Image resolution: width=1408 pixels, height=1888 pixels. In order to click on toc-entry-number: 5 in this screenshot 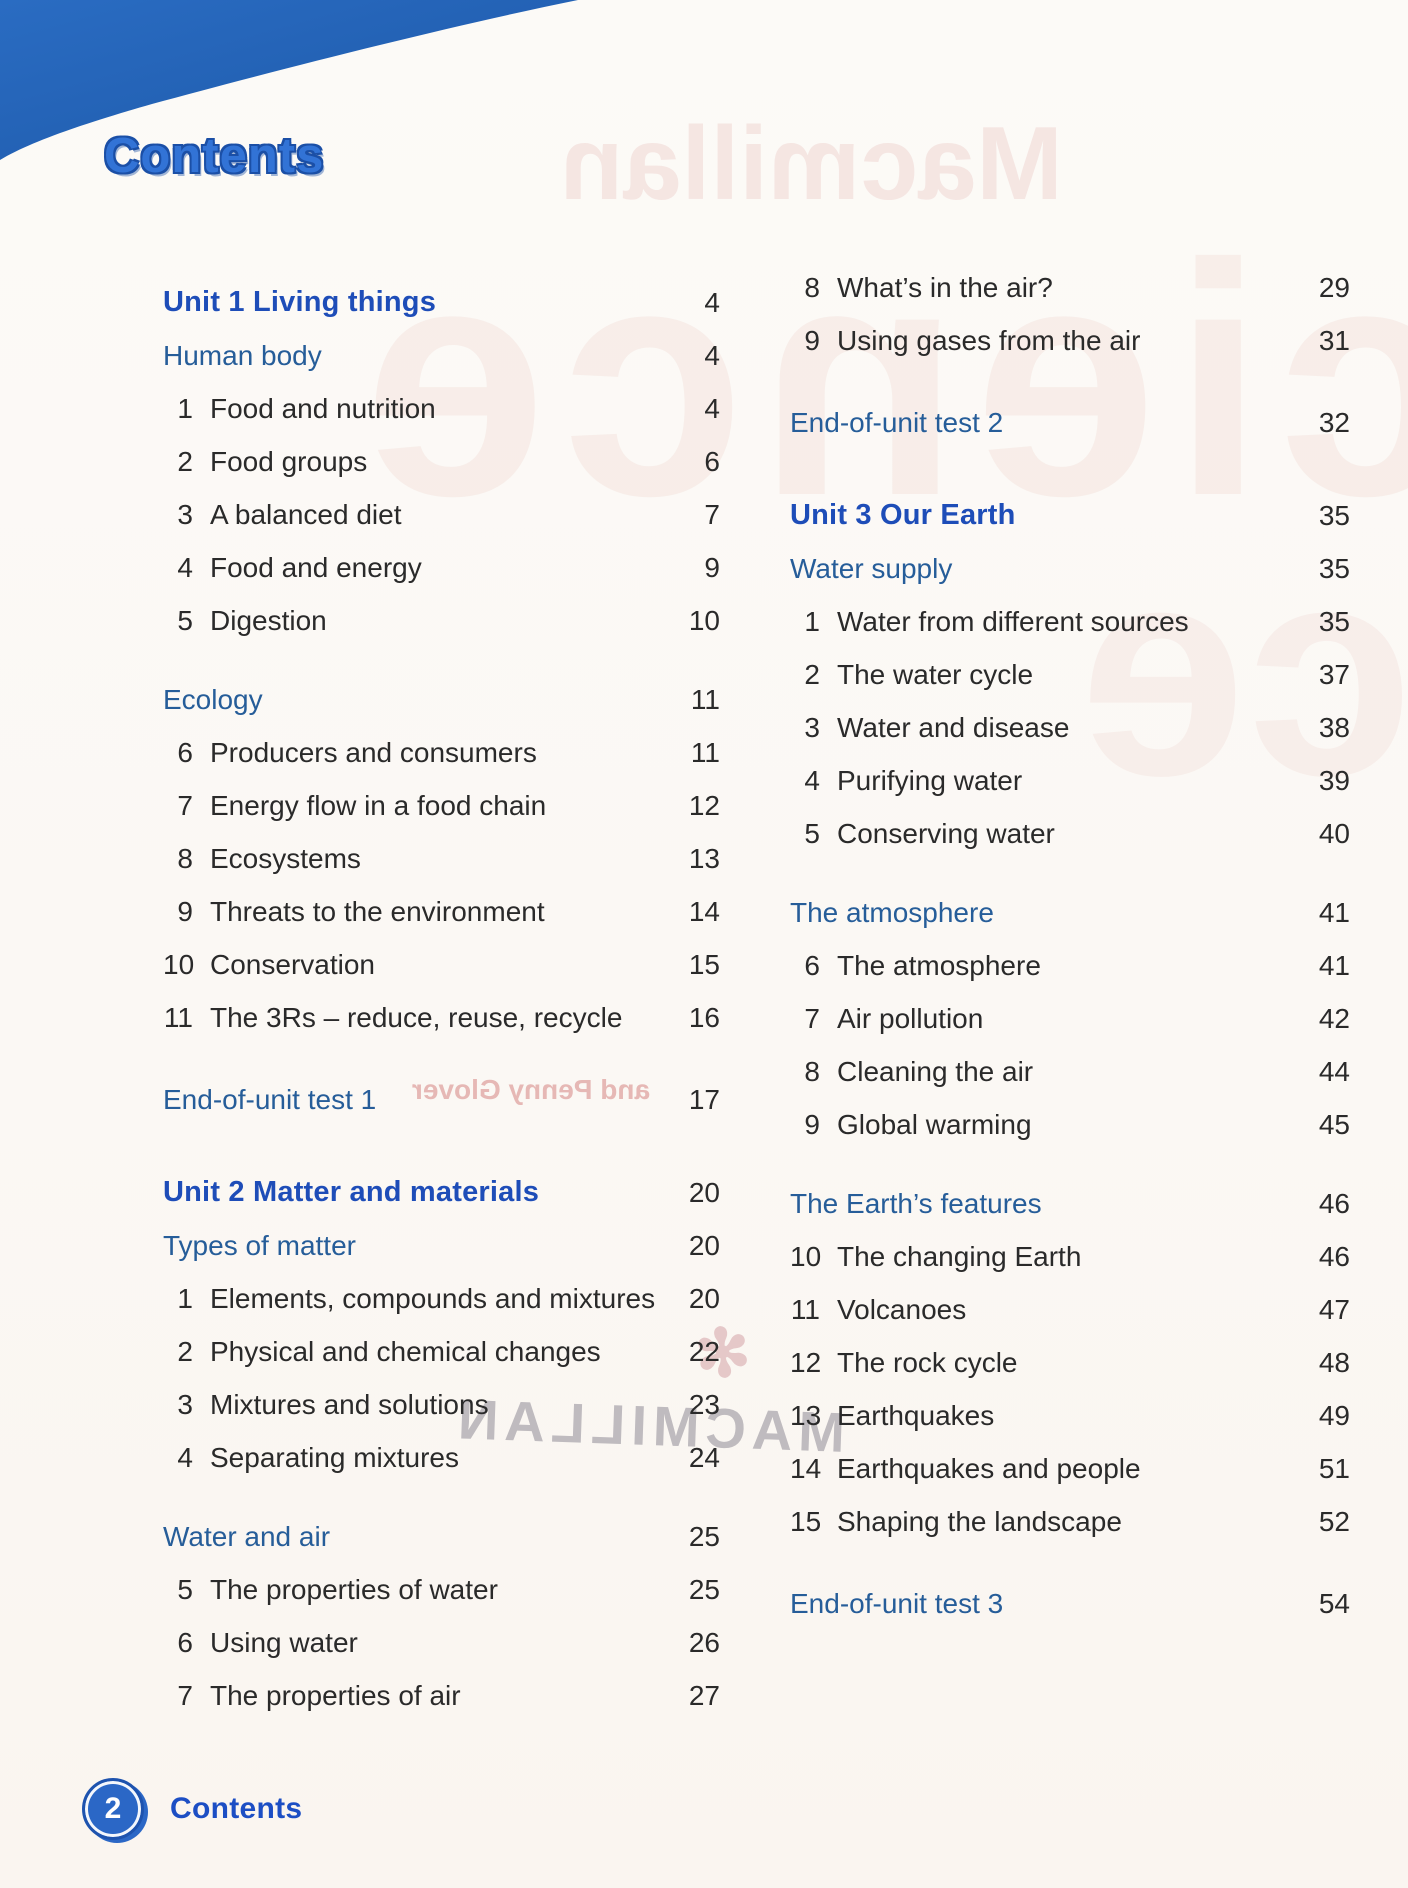, I will do `click(185, 620)`.